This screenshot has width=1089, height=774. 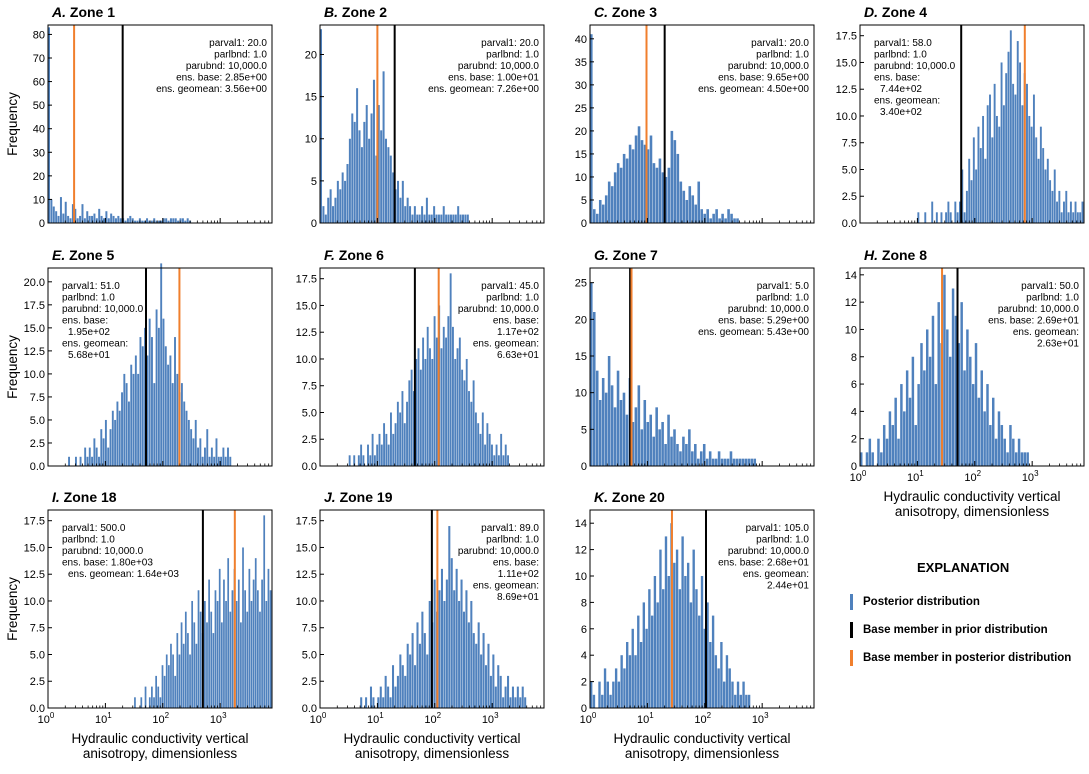 I want to click on y-tick-label: 30, so click(x=39, y=153).